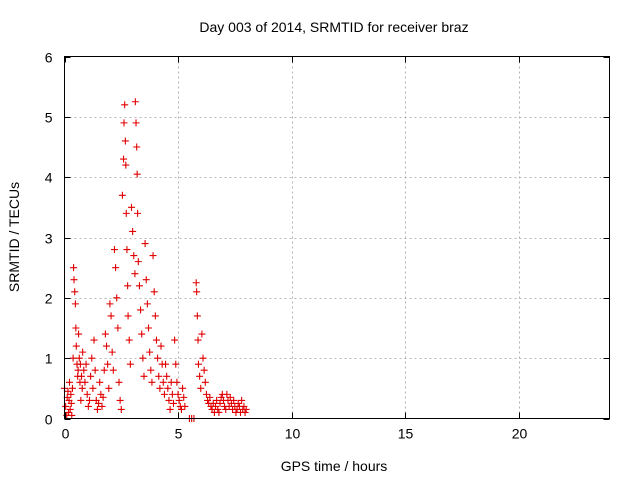  What do you see at coordinates (66, 434) in the screenshot?
I see `x-tick-label: 0` at bounding box center [66, 434].